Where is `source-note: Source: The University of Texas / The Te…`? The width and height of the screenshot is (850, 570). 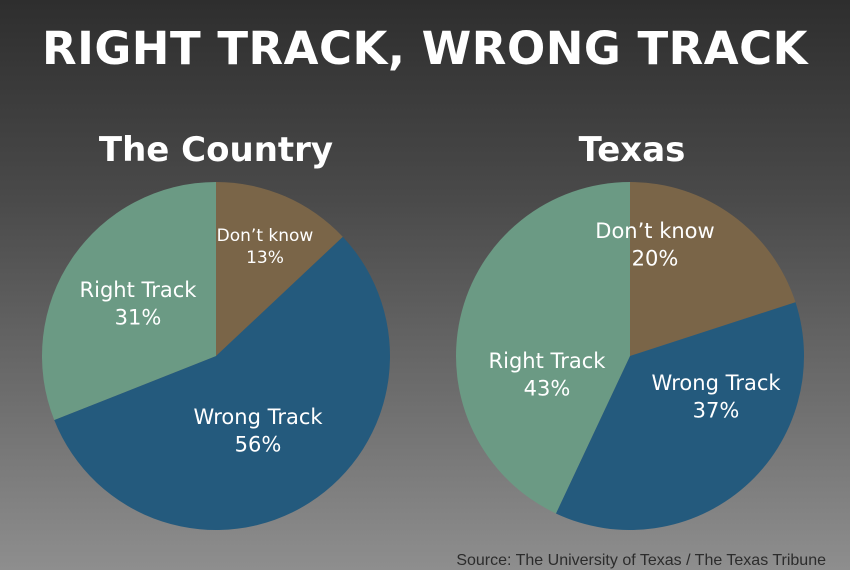
source-note: Source: The University of Texas / The Te… is located at coordinates (641, 560).